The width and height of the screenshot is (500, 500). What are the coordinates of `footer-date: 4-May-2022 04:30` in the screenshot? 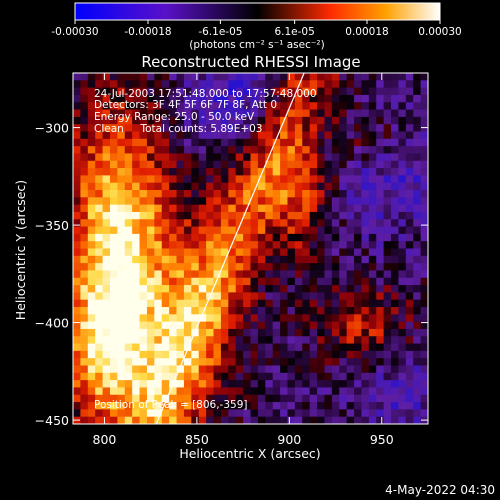 It's located at (440, 490).